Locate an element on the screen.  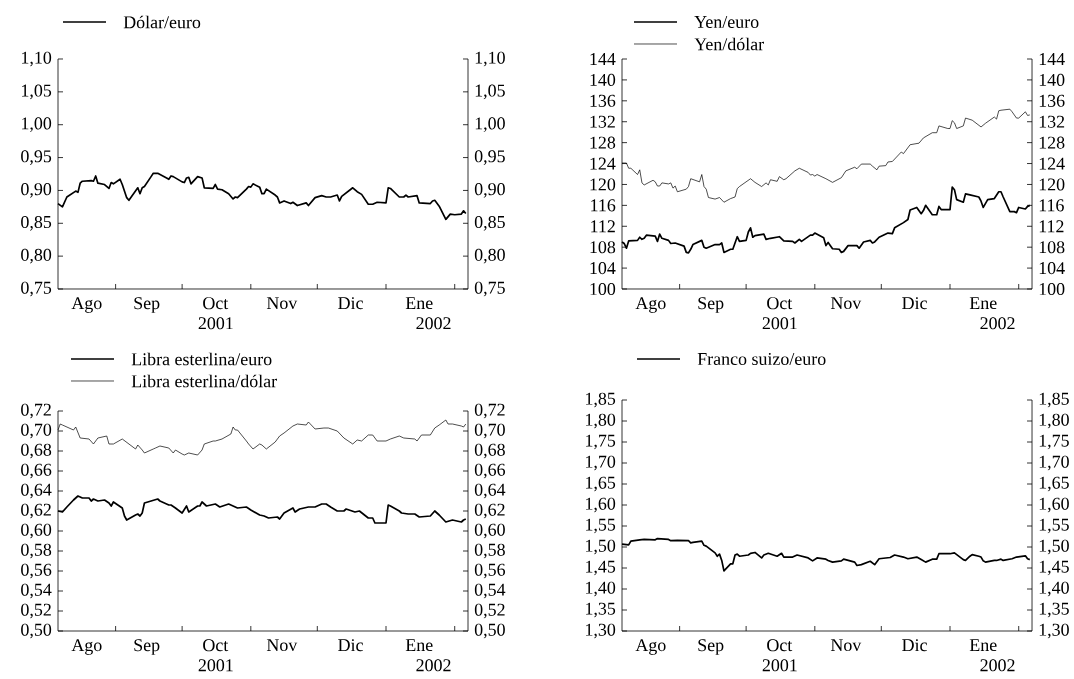
y-tick-label: 0,80 is located at coordinates (36, 256).